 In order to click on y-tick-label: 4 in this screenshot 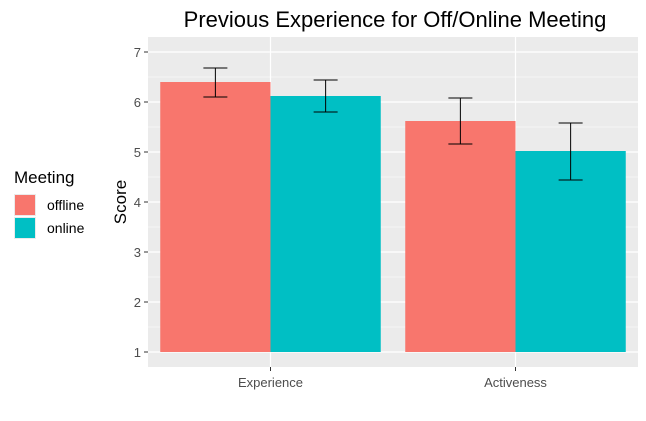, I will do `click(137, 202)`.